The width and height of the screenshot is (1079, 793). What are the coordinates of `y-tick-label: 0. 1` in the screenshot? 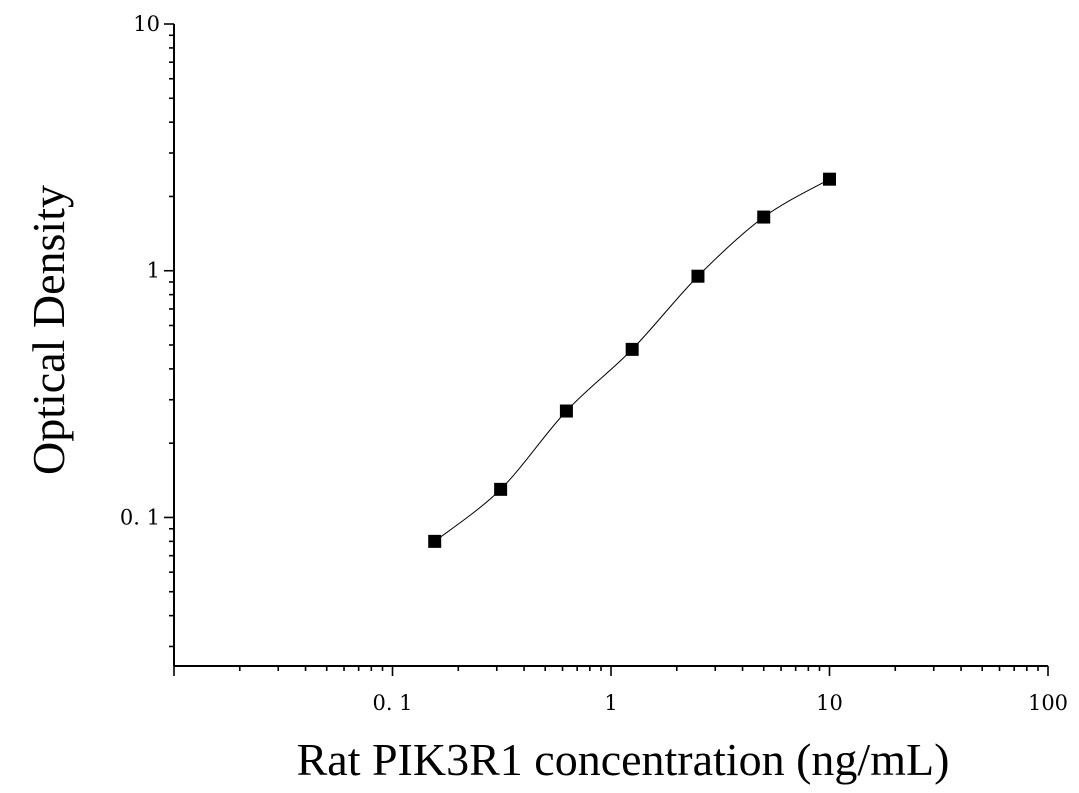 It's located at (140, 517).